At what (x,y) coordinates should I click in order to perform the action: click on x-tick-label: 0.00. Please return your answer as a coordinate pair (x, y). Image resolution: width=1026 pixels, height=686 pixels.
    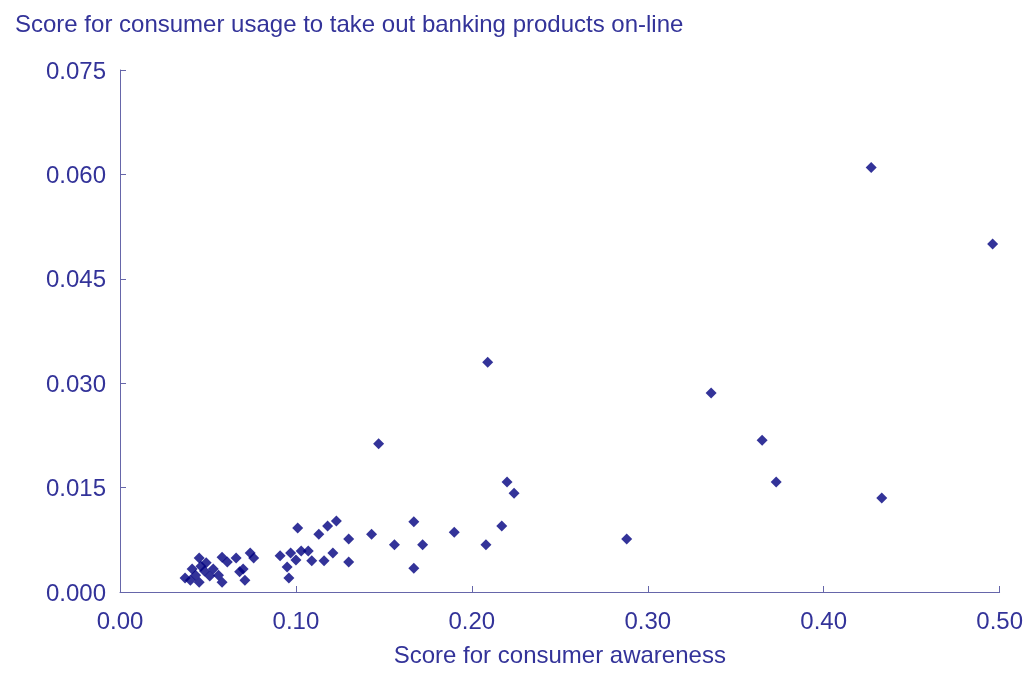
    Looking at the image, I should click on (120, 620).